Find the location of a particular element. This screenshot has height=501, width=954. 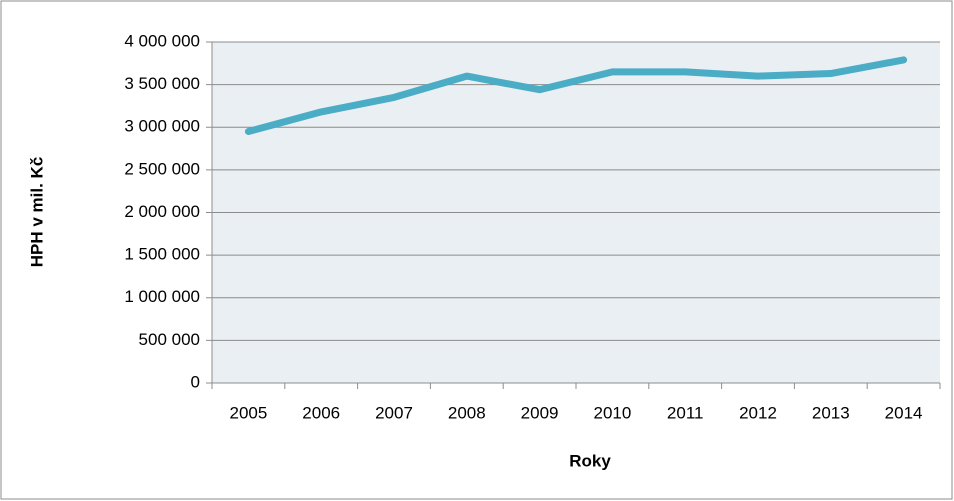

y-tick-label: 0 is located at coordinates (195, 381).